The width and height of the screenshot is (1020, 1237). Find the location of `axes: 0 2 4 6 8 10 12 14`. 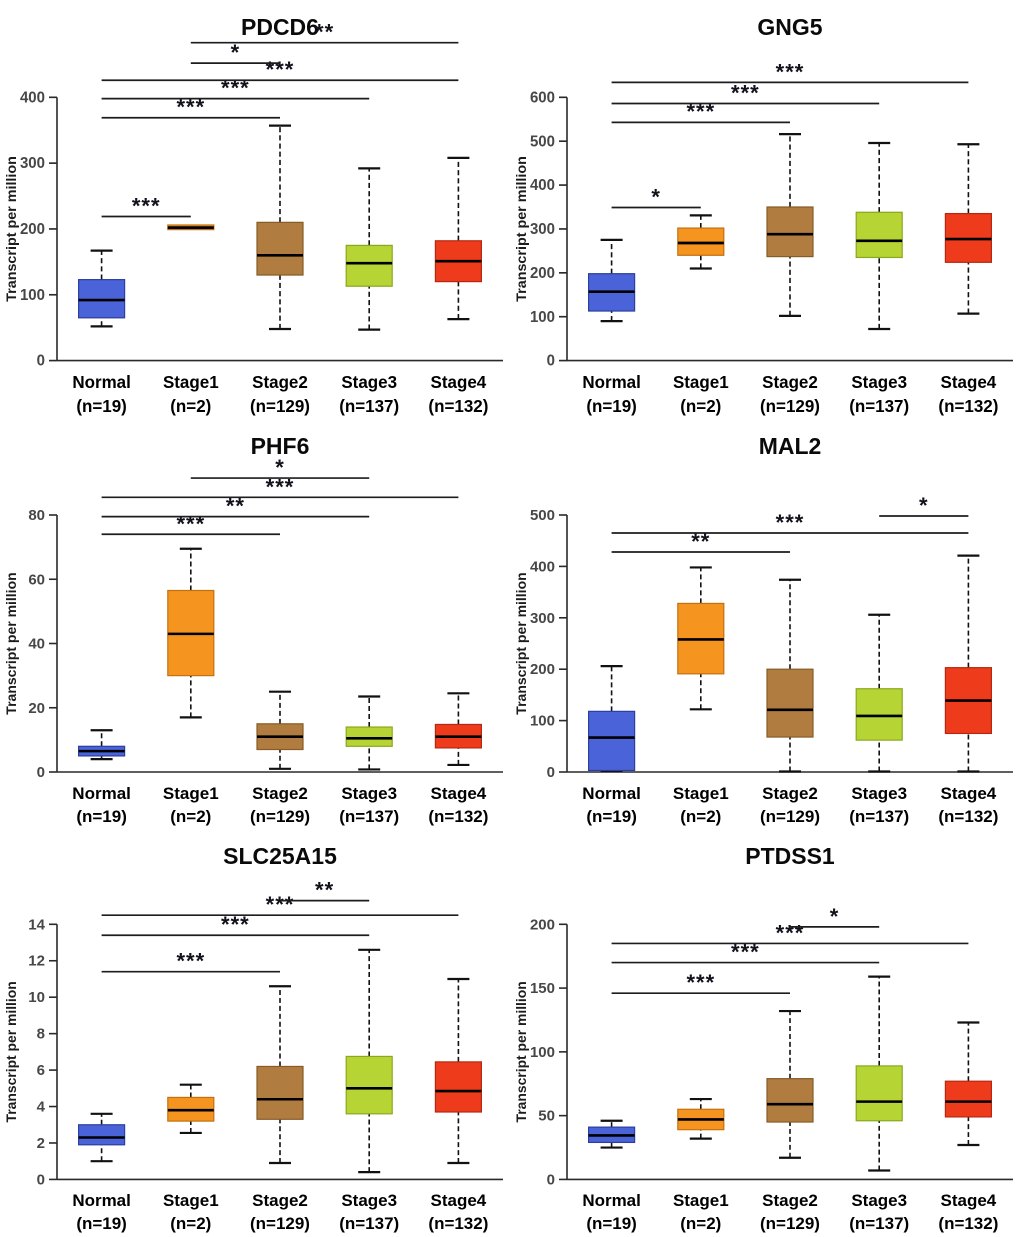

axes: 0 2 4 6 8 10 12 14 is located at coordinates (265, 1052).